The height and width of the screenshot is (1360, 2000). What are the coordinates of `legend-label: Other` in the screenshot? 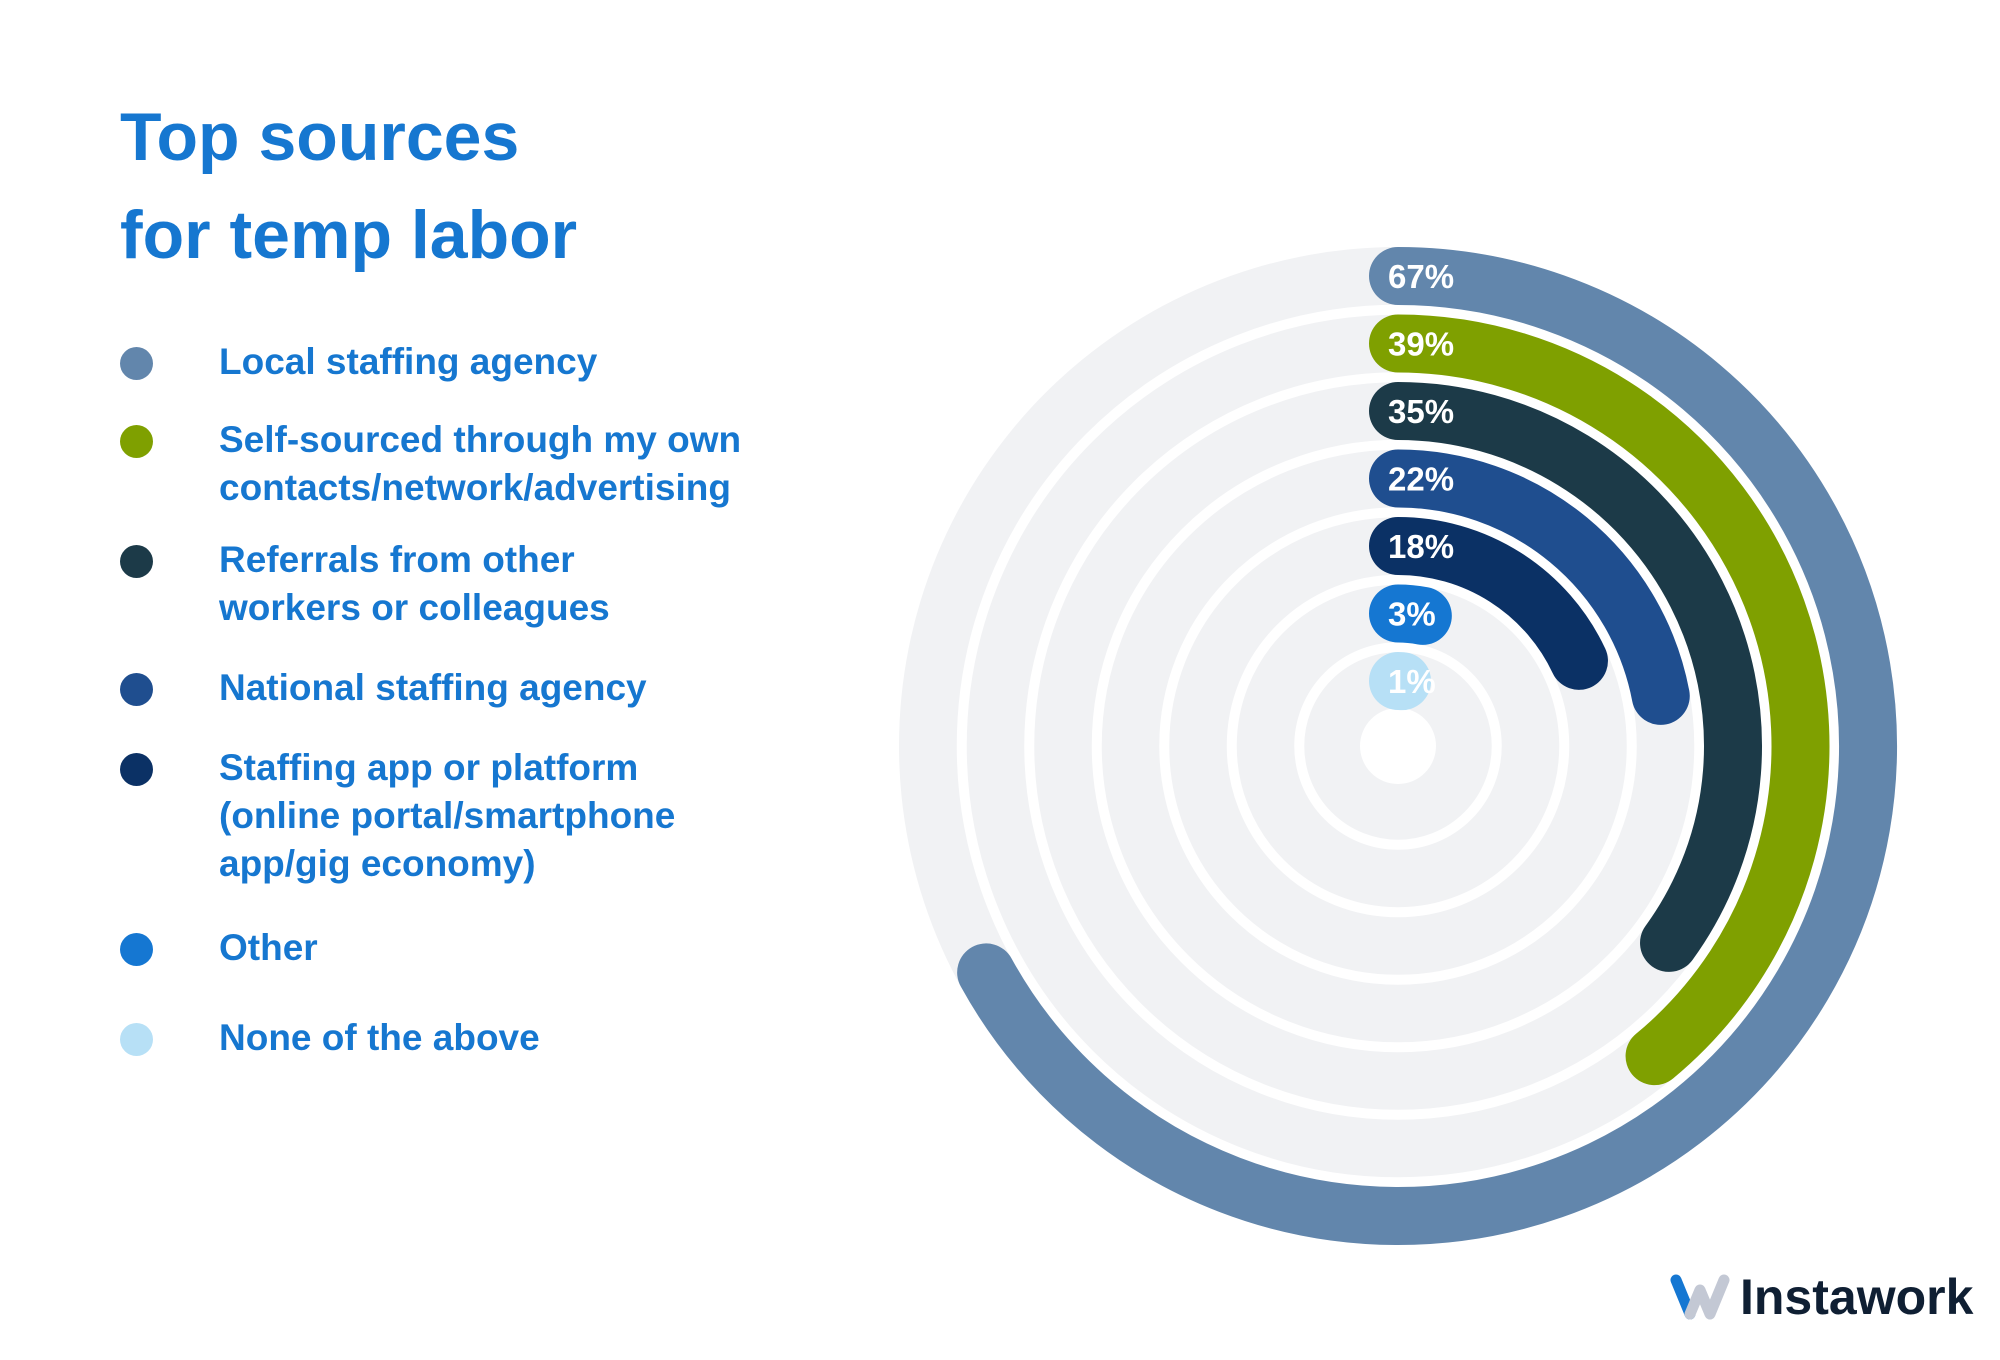 It's located at (268, 947).